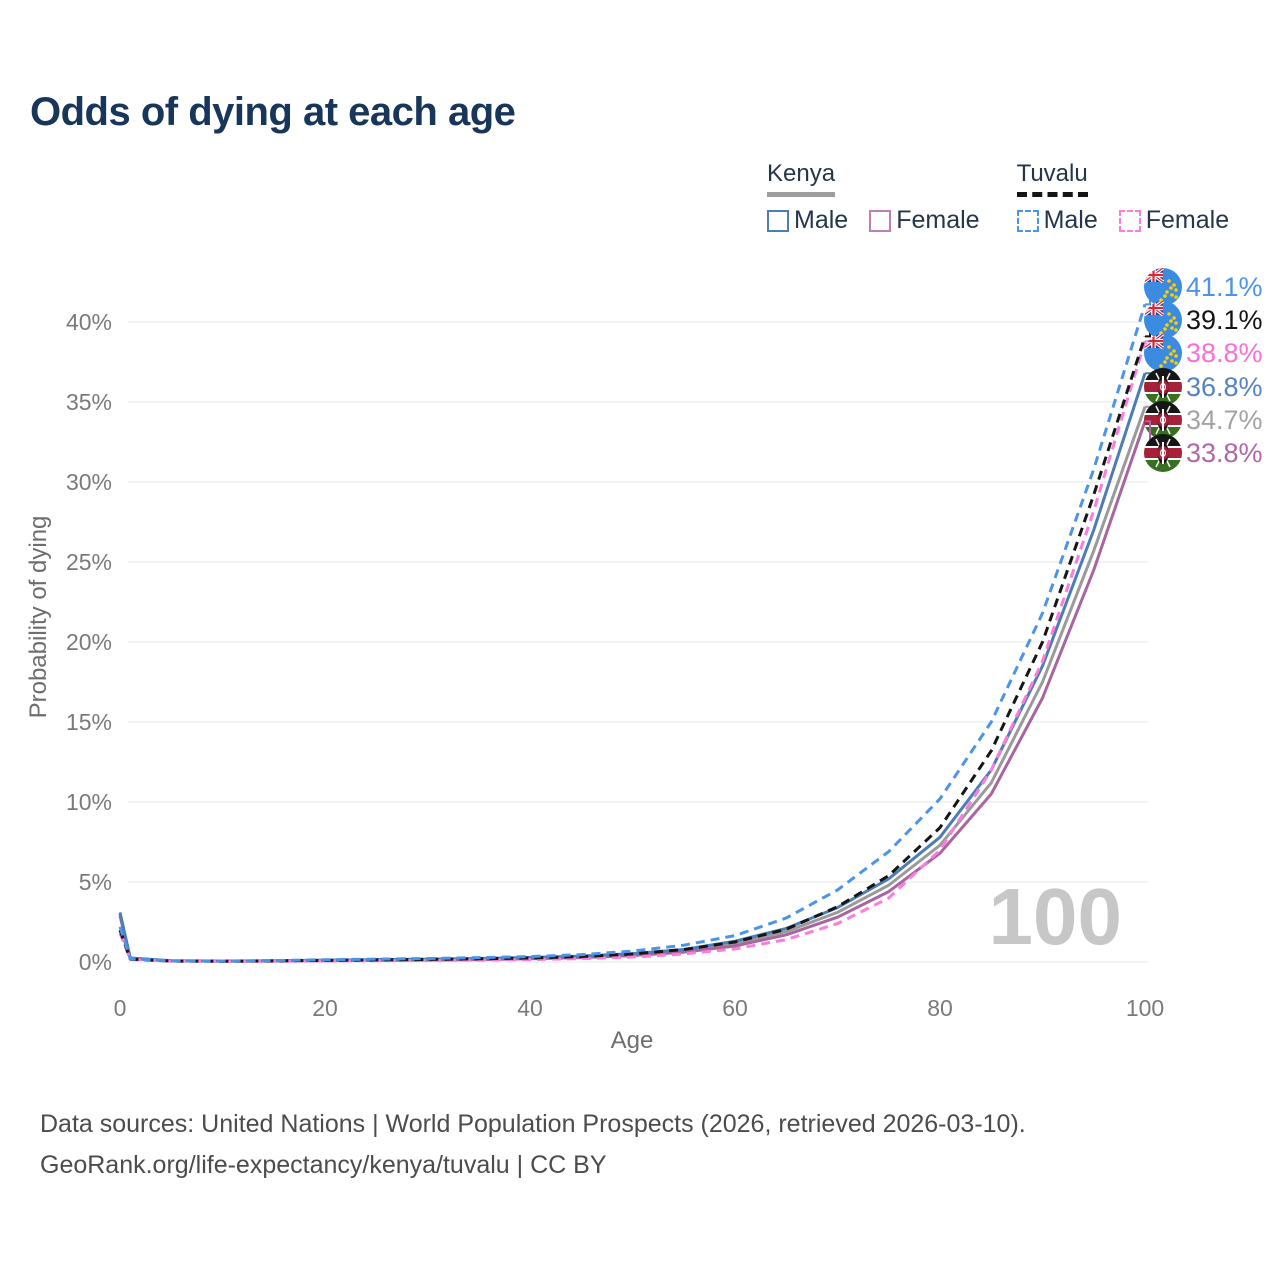 Image resolution: width=1280 pixels, height=1280 pixels. What do you see at coordinates (1187, 220) in the screenshot?
I see `legend-label-tuvalu-female: Female` at bounding box center [1187, 220].